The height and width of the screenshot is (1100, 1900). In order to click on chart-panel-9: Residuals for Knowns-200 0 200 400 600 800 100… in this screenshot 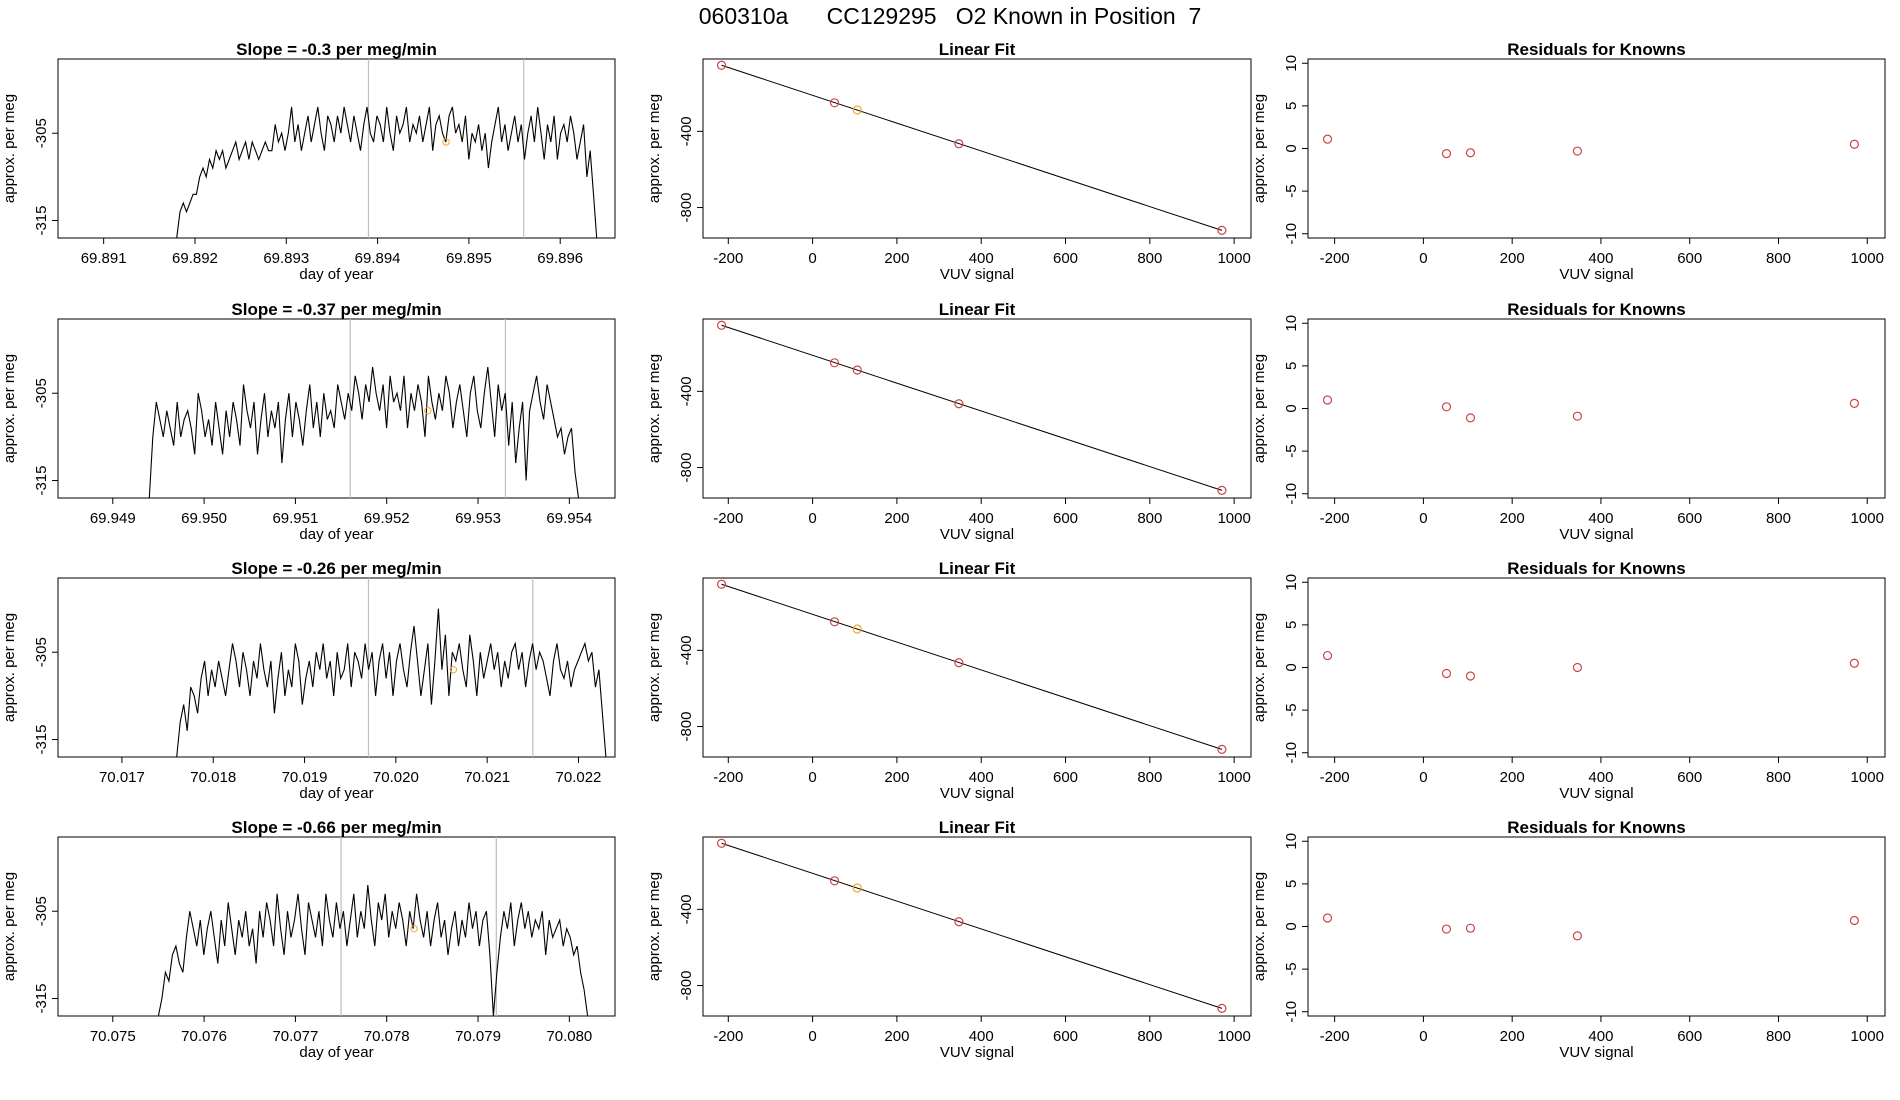, I will do `click(1568, 680)`.